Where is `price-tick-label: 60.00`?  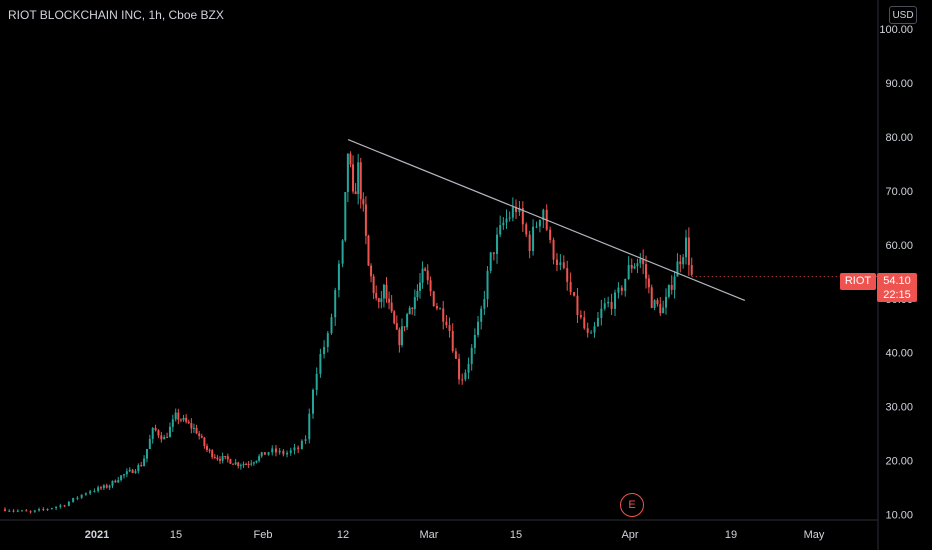 price-tick-label: 60.00 is located at coordinates (899, 246).